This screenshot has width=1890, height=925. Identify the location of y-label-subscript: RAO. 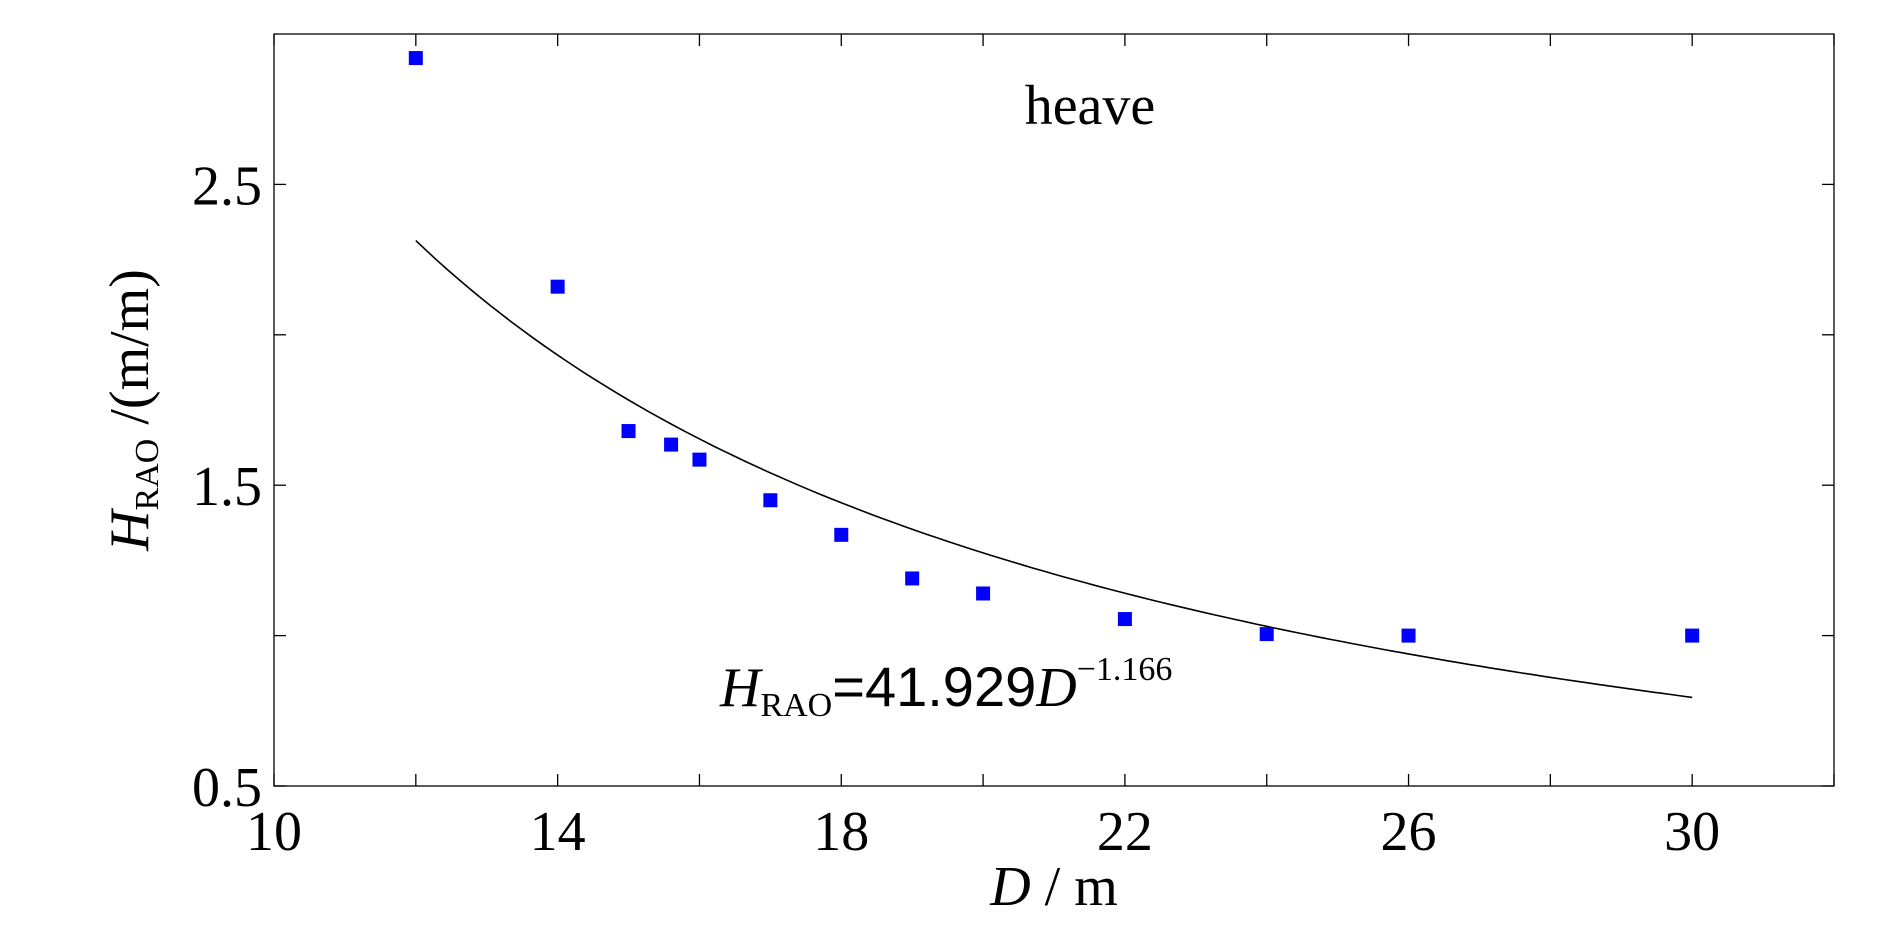
(147, 475).